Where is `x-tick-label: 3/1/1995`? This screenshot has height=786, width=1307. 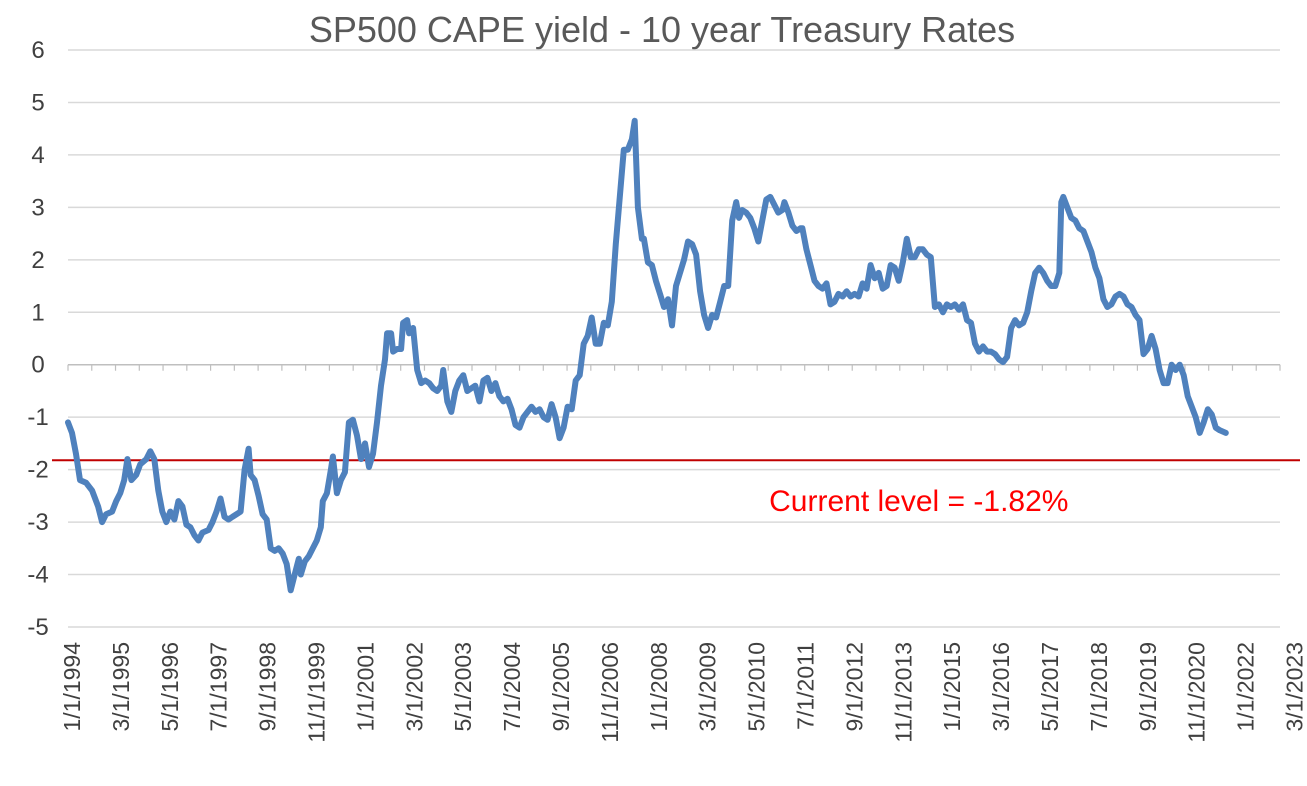 x-tick-label: 3/1/1995 is located at coordinates (121, 687).